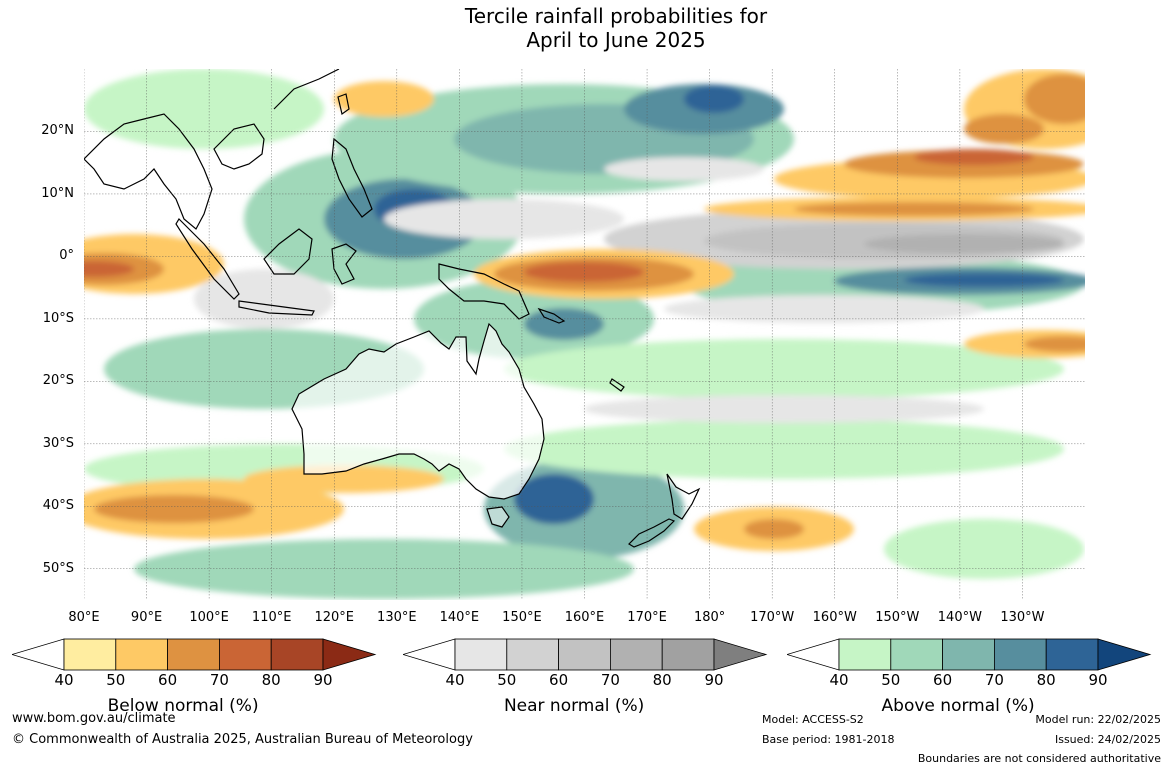 This screenshot has height=770, width=1173. Describe the element at coordinates (1107, 739) in the screenshot. I see `issued-date: Issued: 24/02/2025` at that location.